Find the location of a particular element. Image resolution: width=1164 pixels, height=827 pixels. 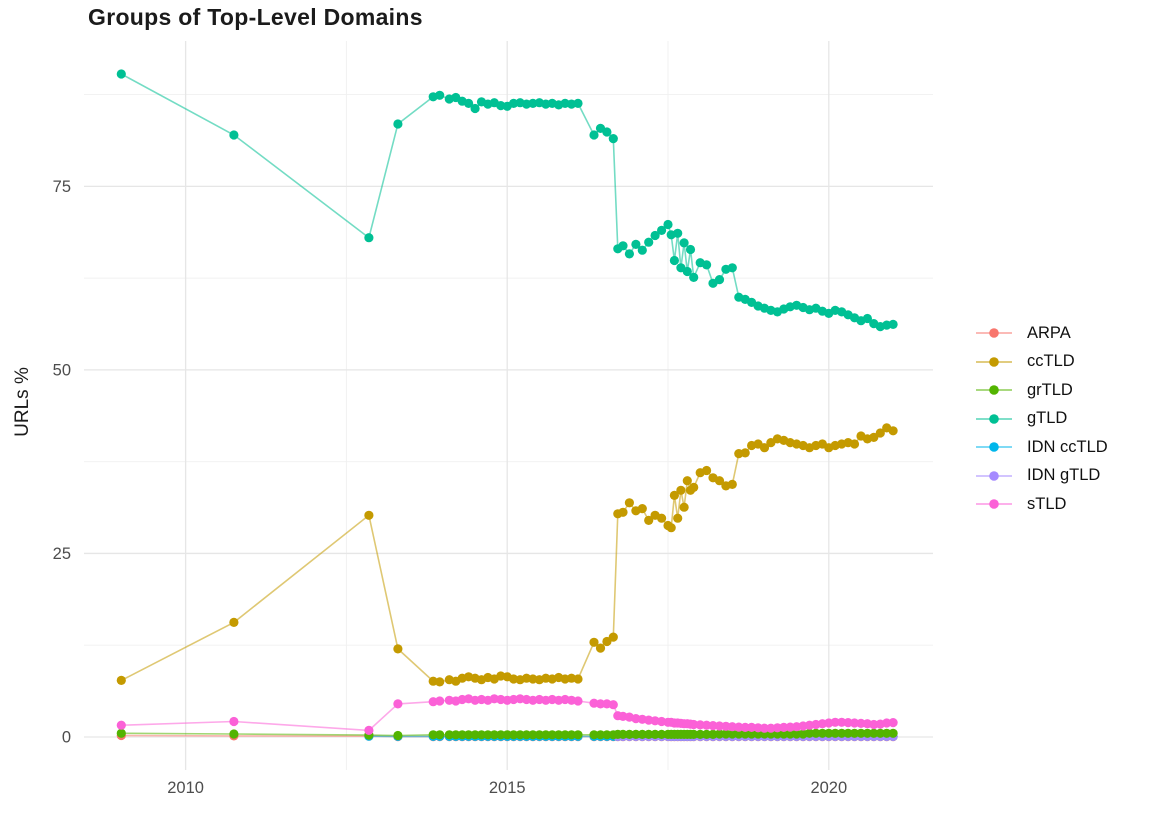

legend-label: sTLD is located at coordinates (1047, 503).